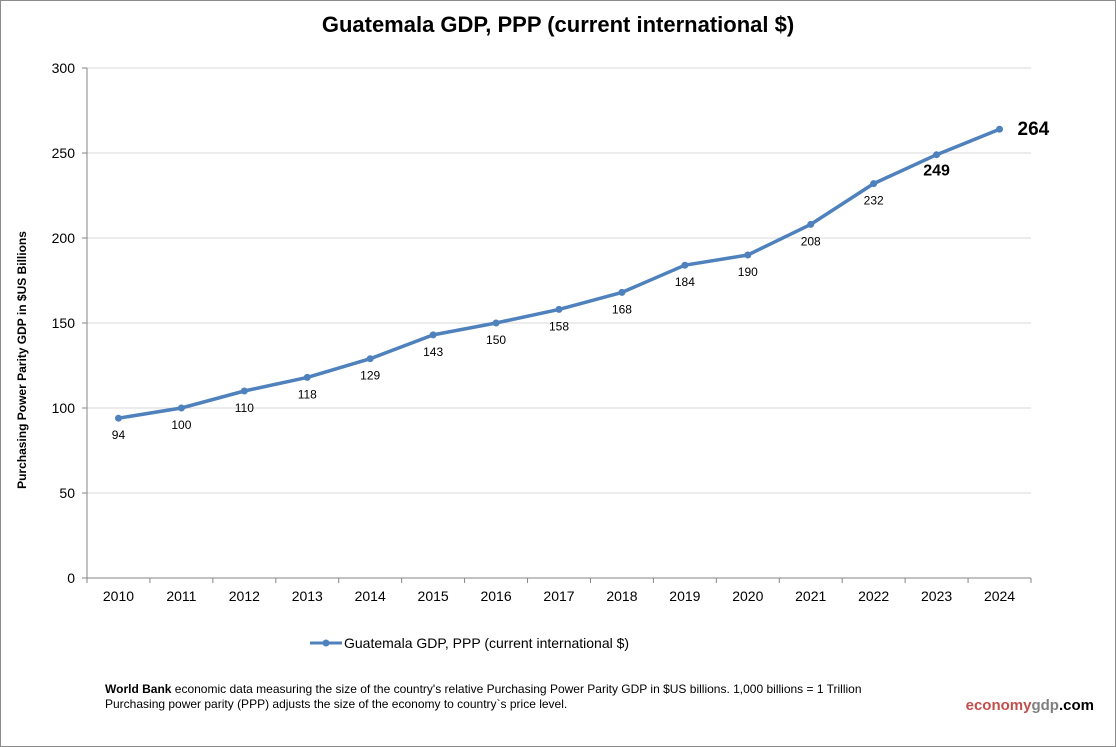  I want to click on data-label: 249, so click(936, 171).